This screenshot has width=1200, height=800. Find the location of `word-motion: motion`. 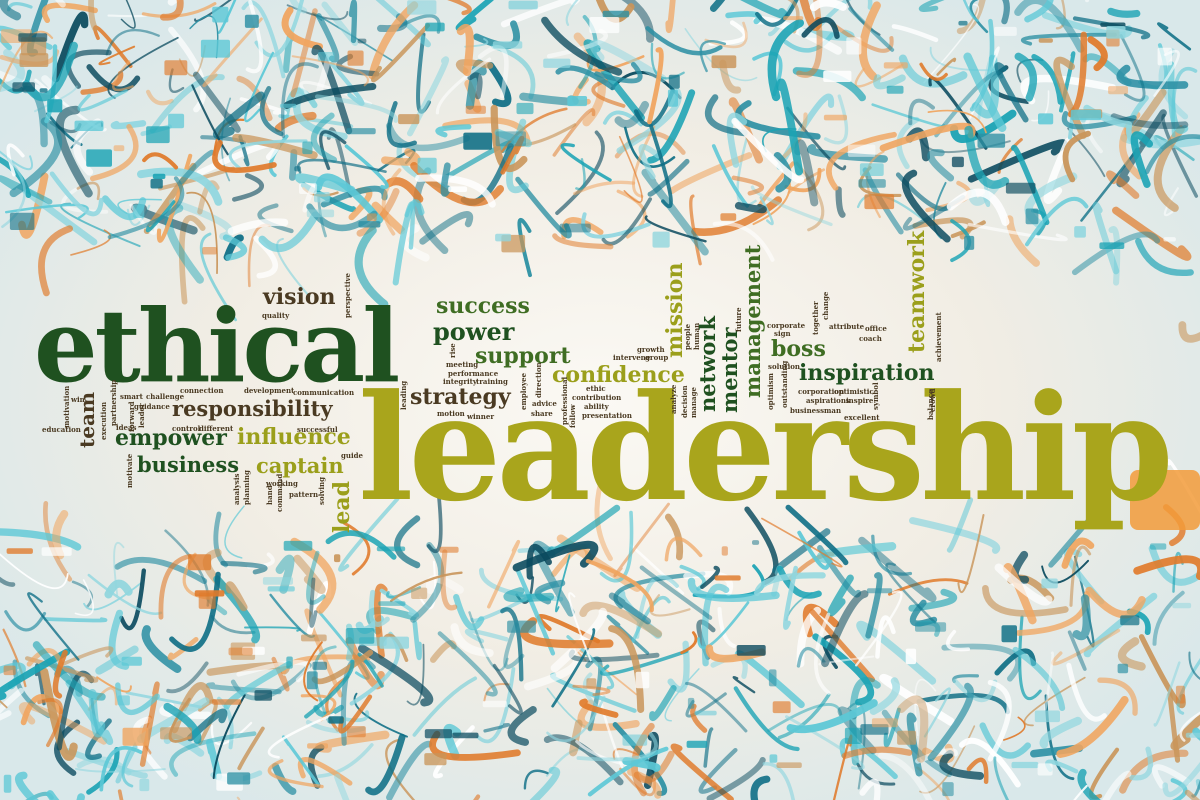

word-motion: motion is located at coordinates (451, 413).